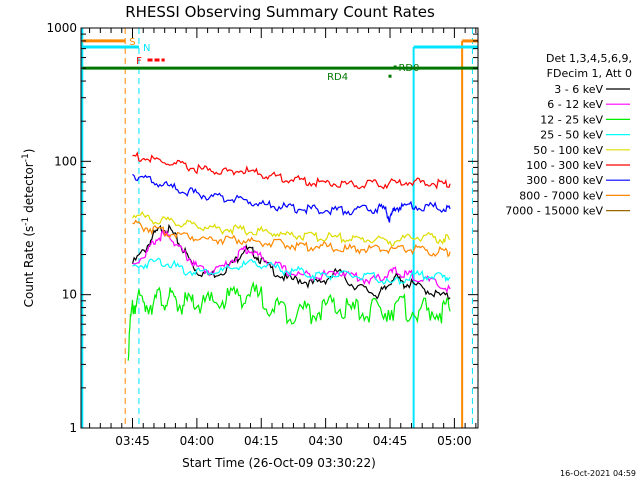 Image resolution: width=640 pixels, height=480 pixels. What do you see at coordinates (132, 42) in the screenshot?
I see `annotation-s: S` at bounding box center [132, 42].